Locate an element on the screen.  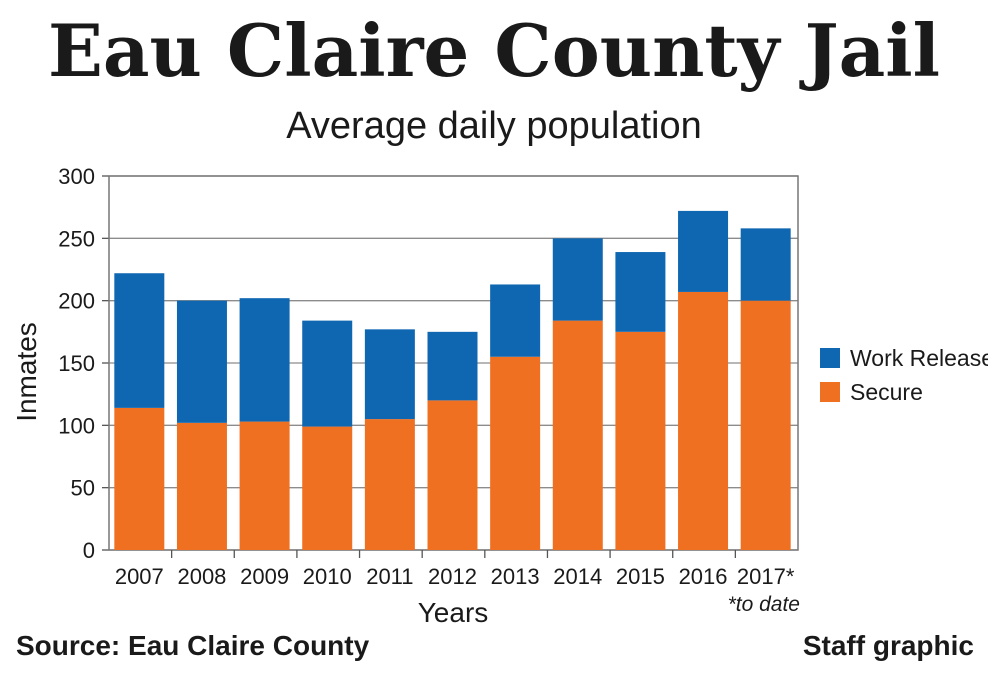
bar-work-release-2017 is located at coordinates (765, 264).